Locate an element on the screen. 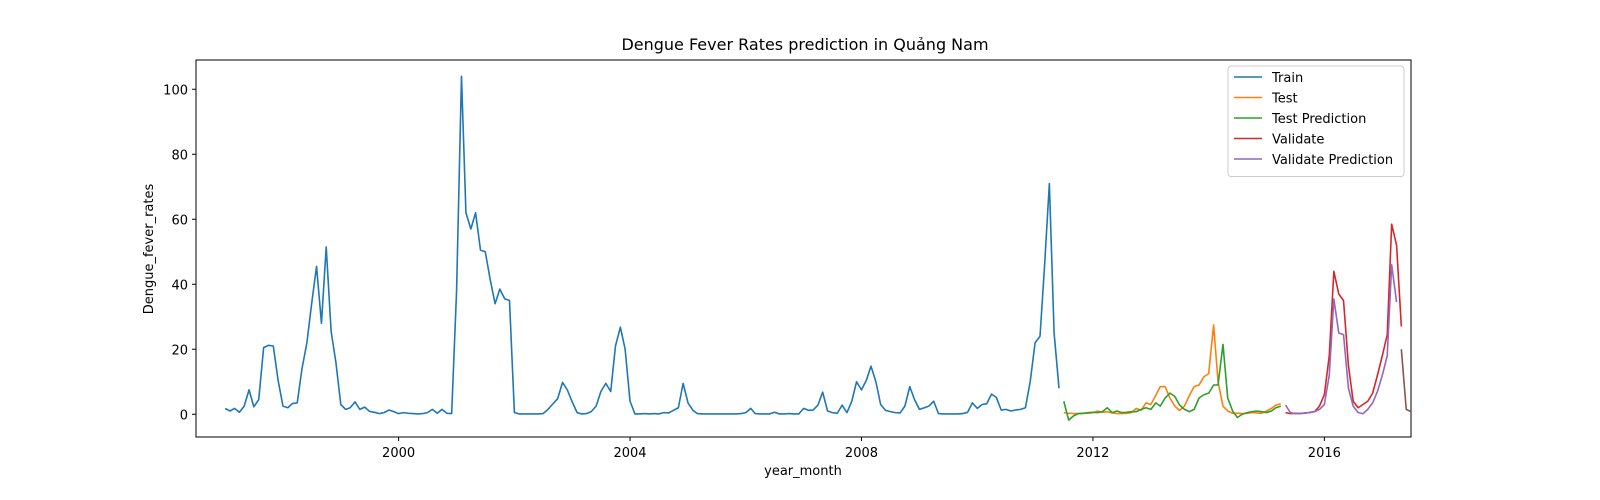 The height and width of the screenshot is (500, 1600). x-tick-label: 2012 is located at coordinates (1092, 453).